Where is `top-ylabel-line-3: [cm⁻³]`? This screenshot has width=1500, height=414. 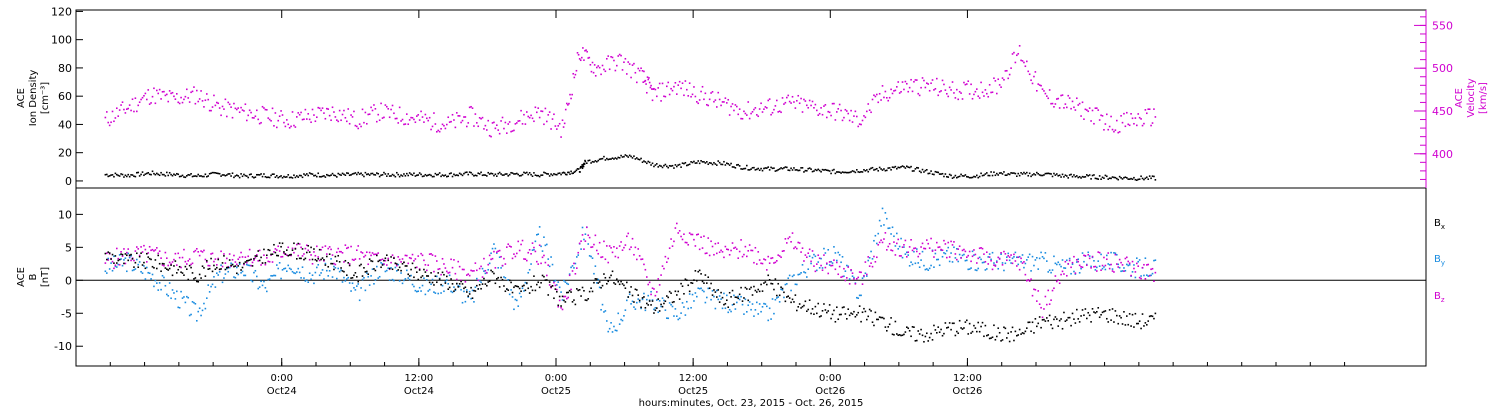 top-ylabel-line-3: [cm⁻³] is located at coordinates (45, 98).